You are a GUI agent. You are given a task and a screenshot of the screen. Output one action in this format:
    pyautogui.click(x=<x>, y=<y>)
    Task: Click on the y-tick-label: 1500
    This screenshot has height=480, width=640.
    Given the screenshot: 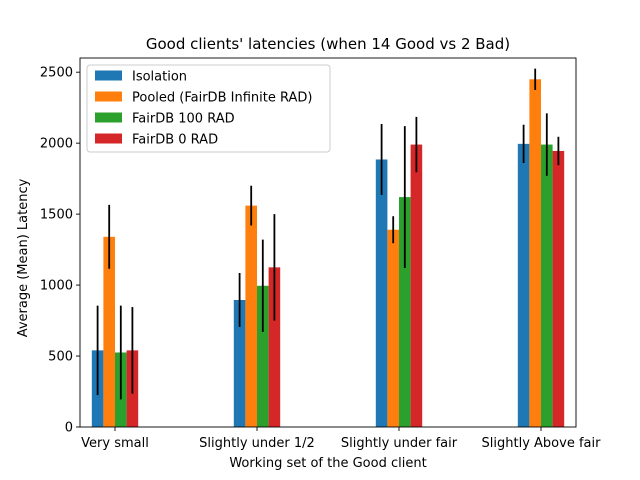 What is the action you would take?
    pyautogui.click(x=56, y=215)
    